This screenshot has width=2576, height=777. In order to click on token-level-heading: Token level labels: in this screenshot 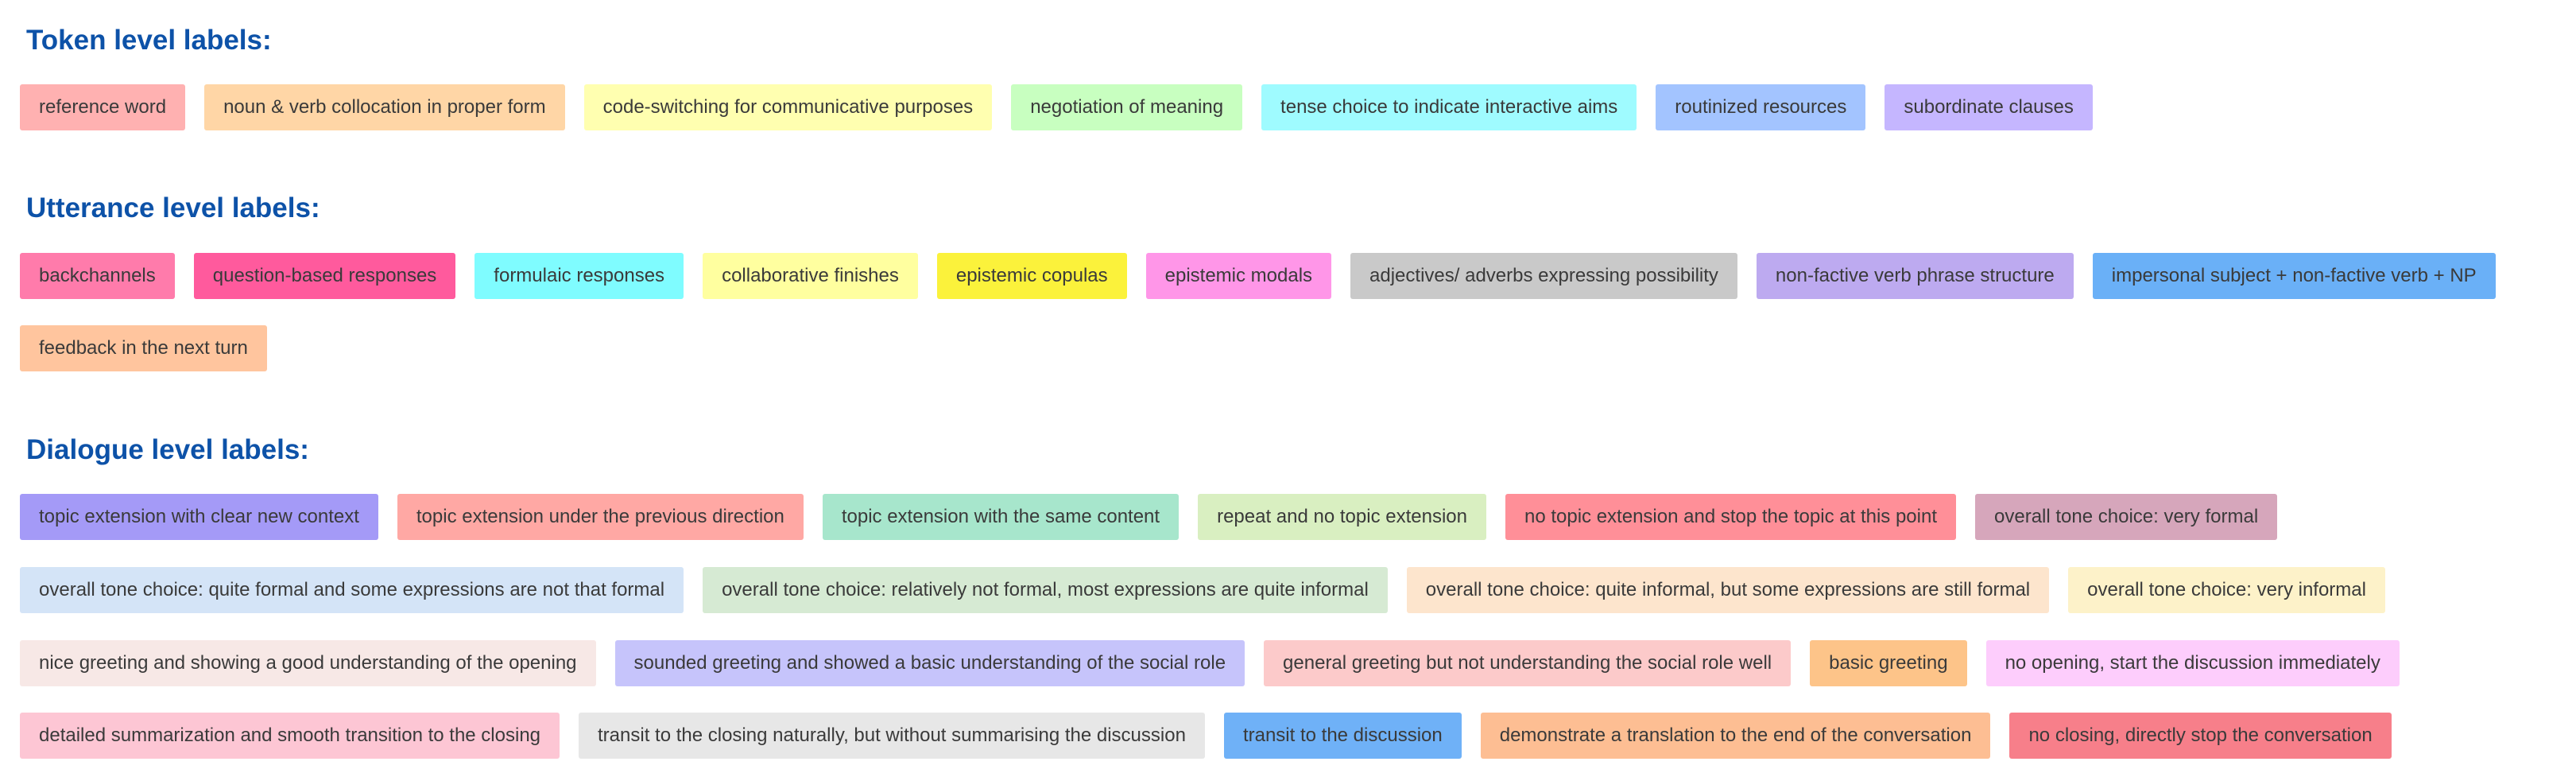, I will do `click(149, 40)`.